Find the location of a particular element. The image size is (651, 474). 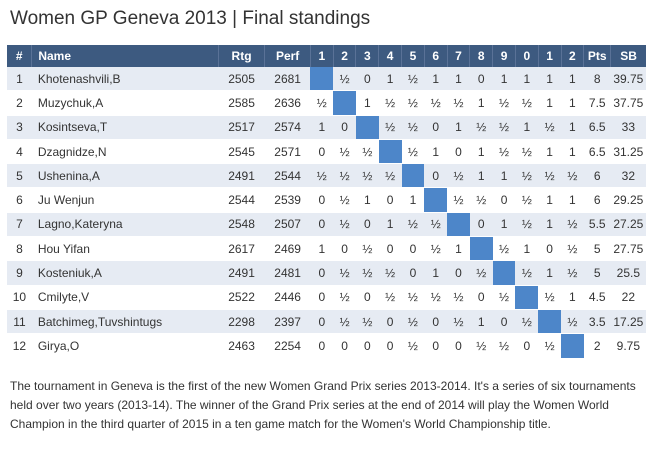

rating-cell: 2545 is located at coordinates (241, 152).